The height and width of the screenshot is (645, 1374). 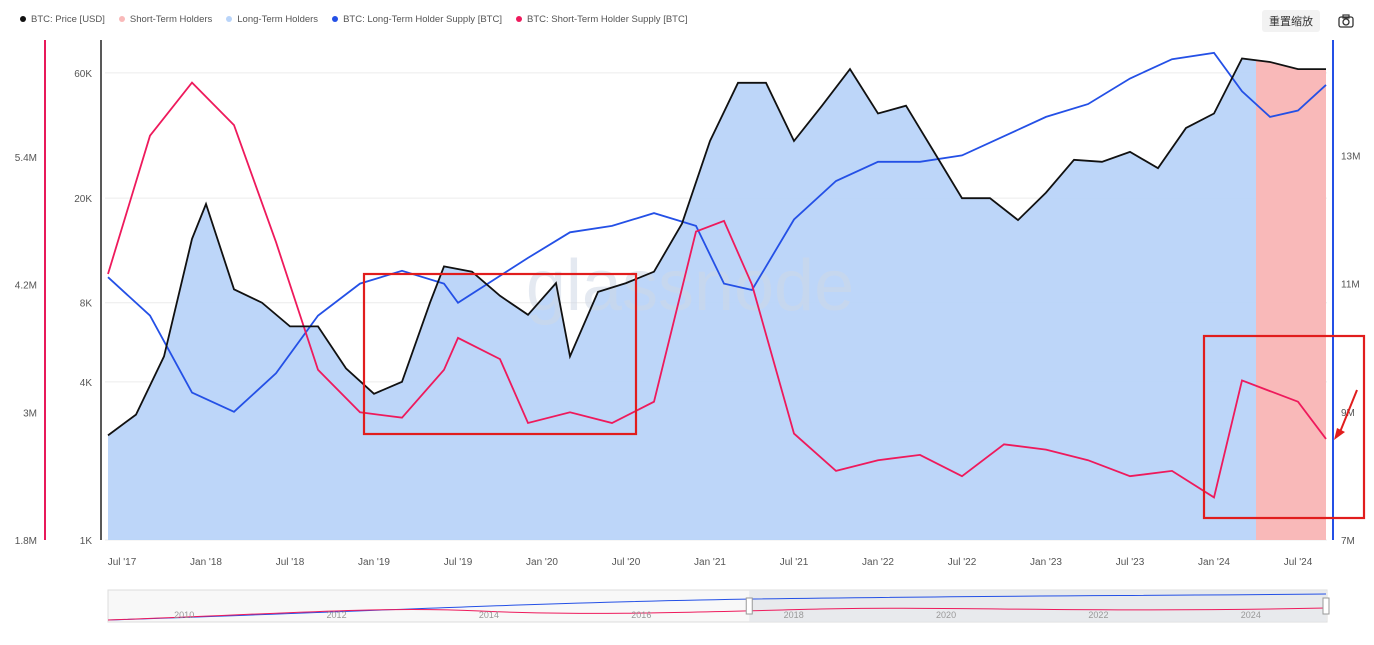 I want to click on navigator-tick-label: 2012, so click(x=337, y=615).